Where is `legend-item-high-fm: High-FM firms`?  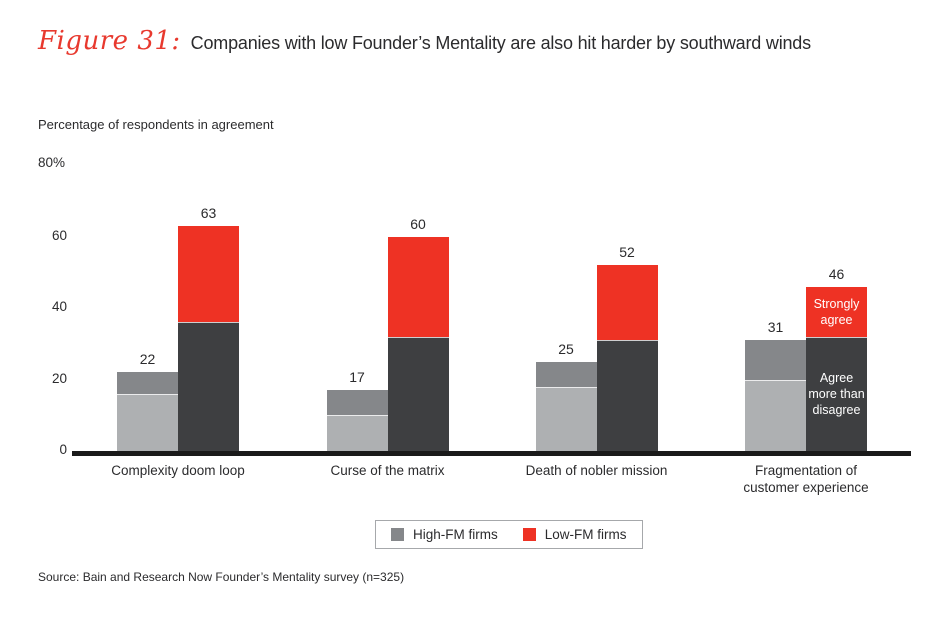 legend-item-high-fm: High-FM firms is located at coordinates (444, 534).